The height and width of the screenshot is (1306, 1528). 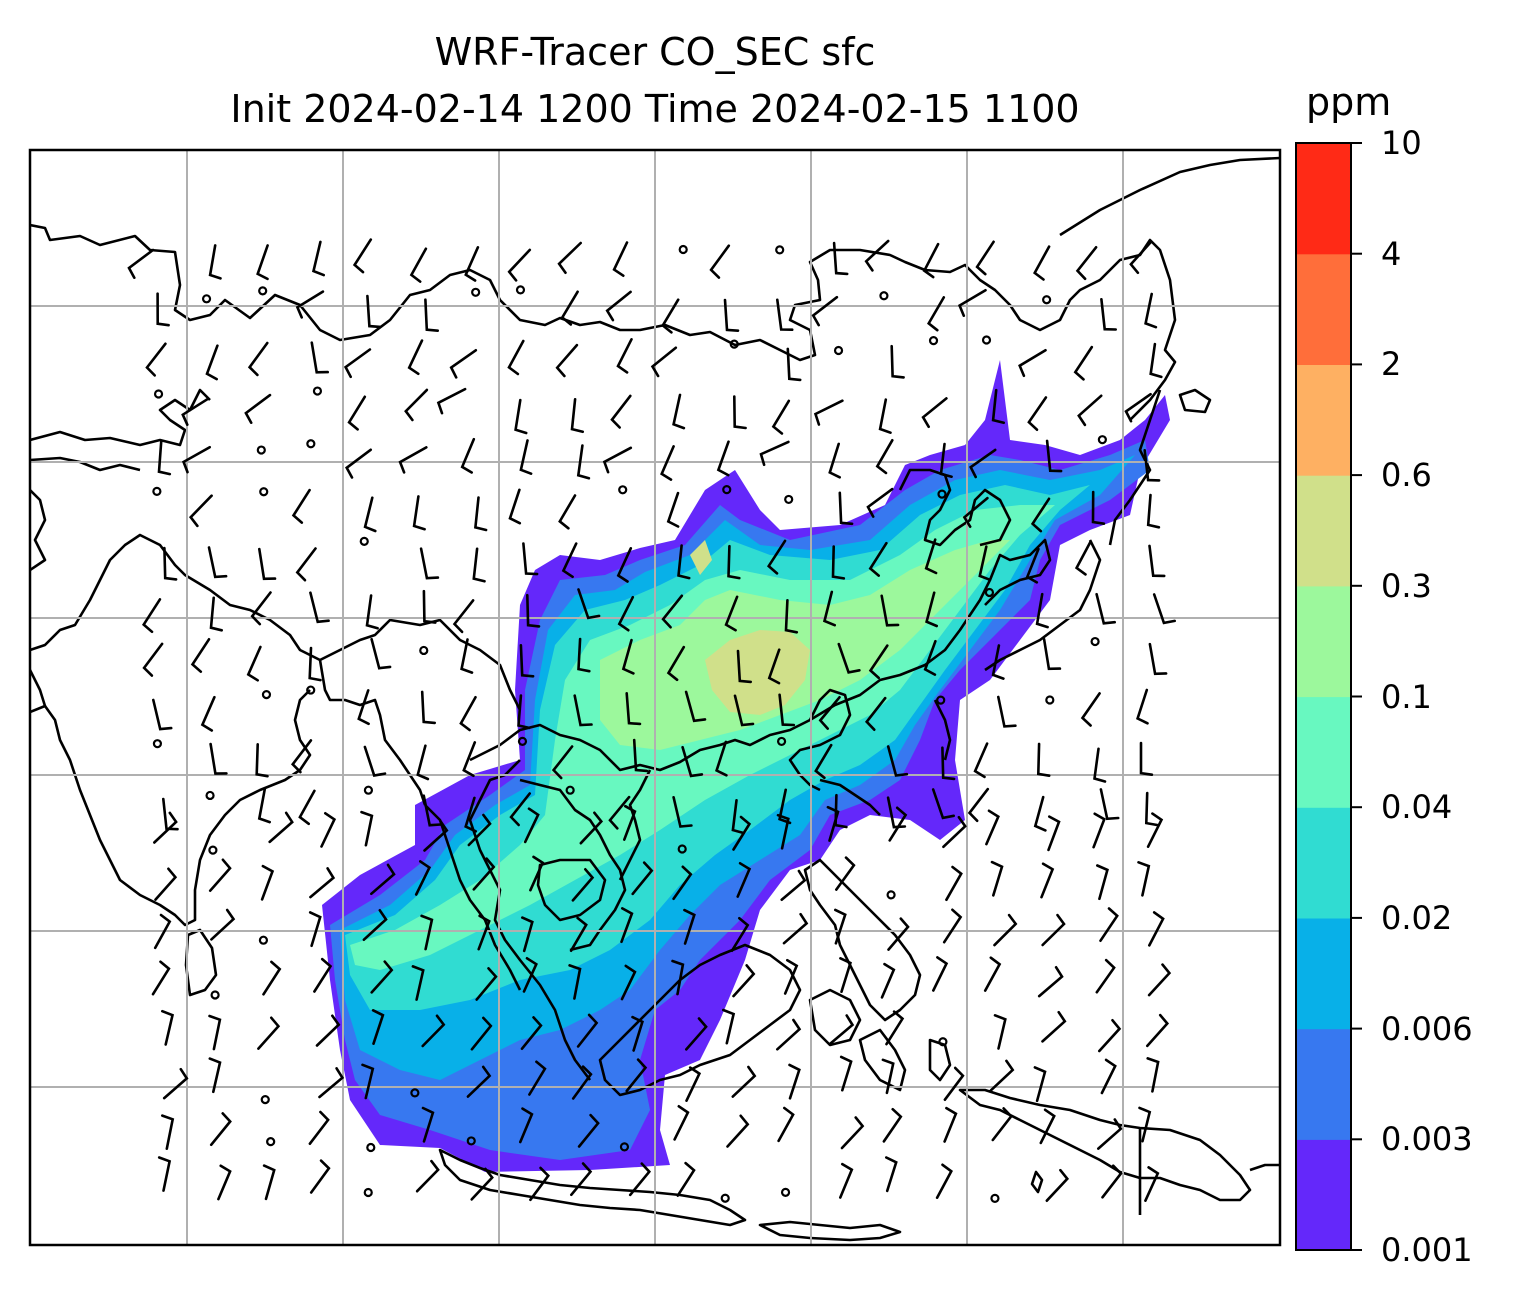 What do you see at coordinates (1356, 696) in the screenshot?
I see `colorbar-ticks` at bounding box center [1356, 696].